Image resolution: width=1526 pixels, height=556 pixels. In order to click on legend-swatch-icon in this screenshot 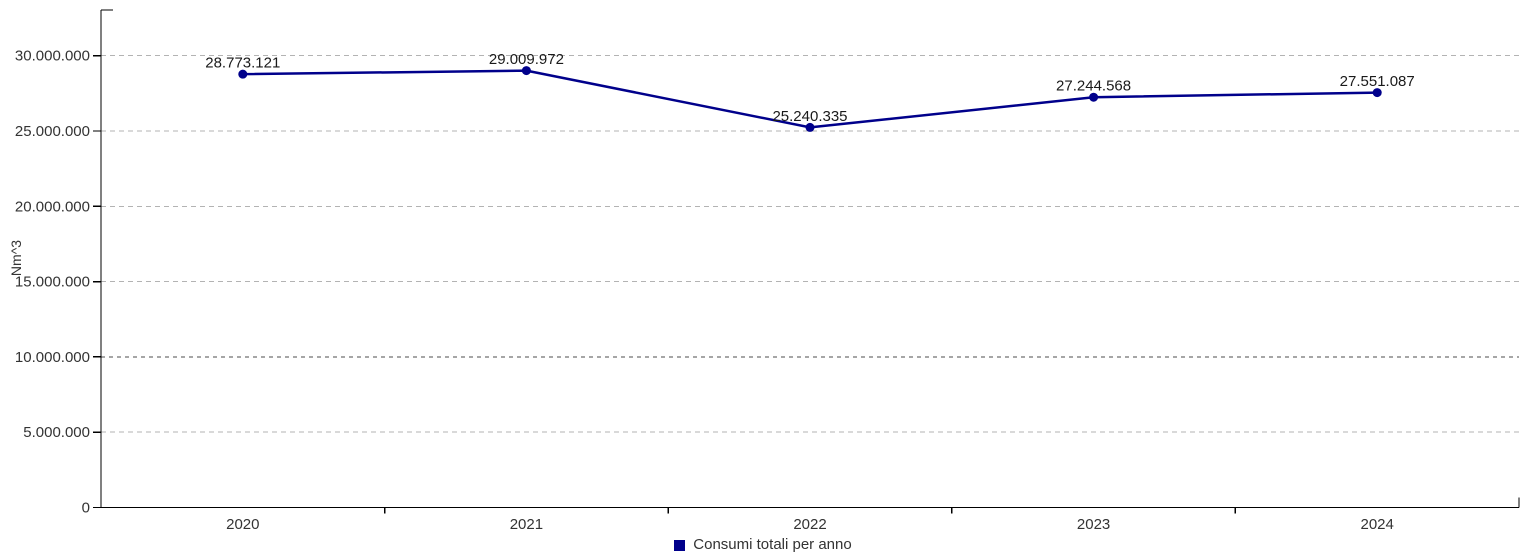, I will do `click(680, 545)`.